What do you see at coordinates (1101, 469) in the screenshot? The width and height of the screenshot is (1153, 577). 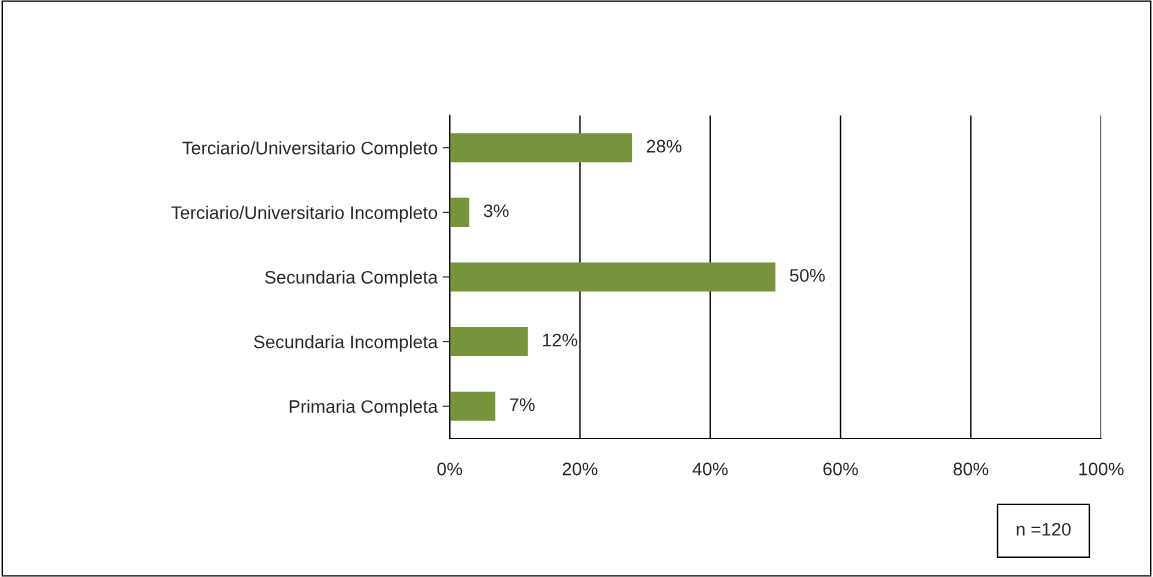 I see `x-tick-label: 100%` at bounding box center [1101, 469].